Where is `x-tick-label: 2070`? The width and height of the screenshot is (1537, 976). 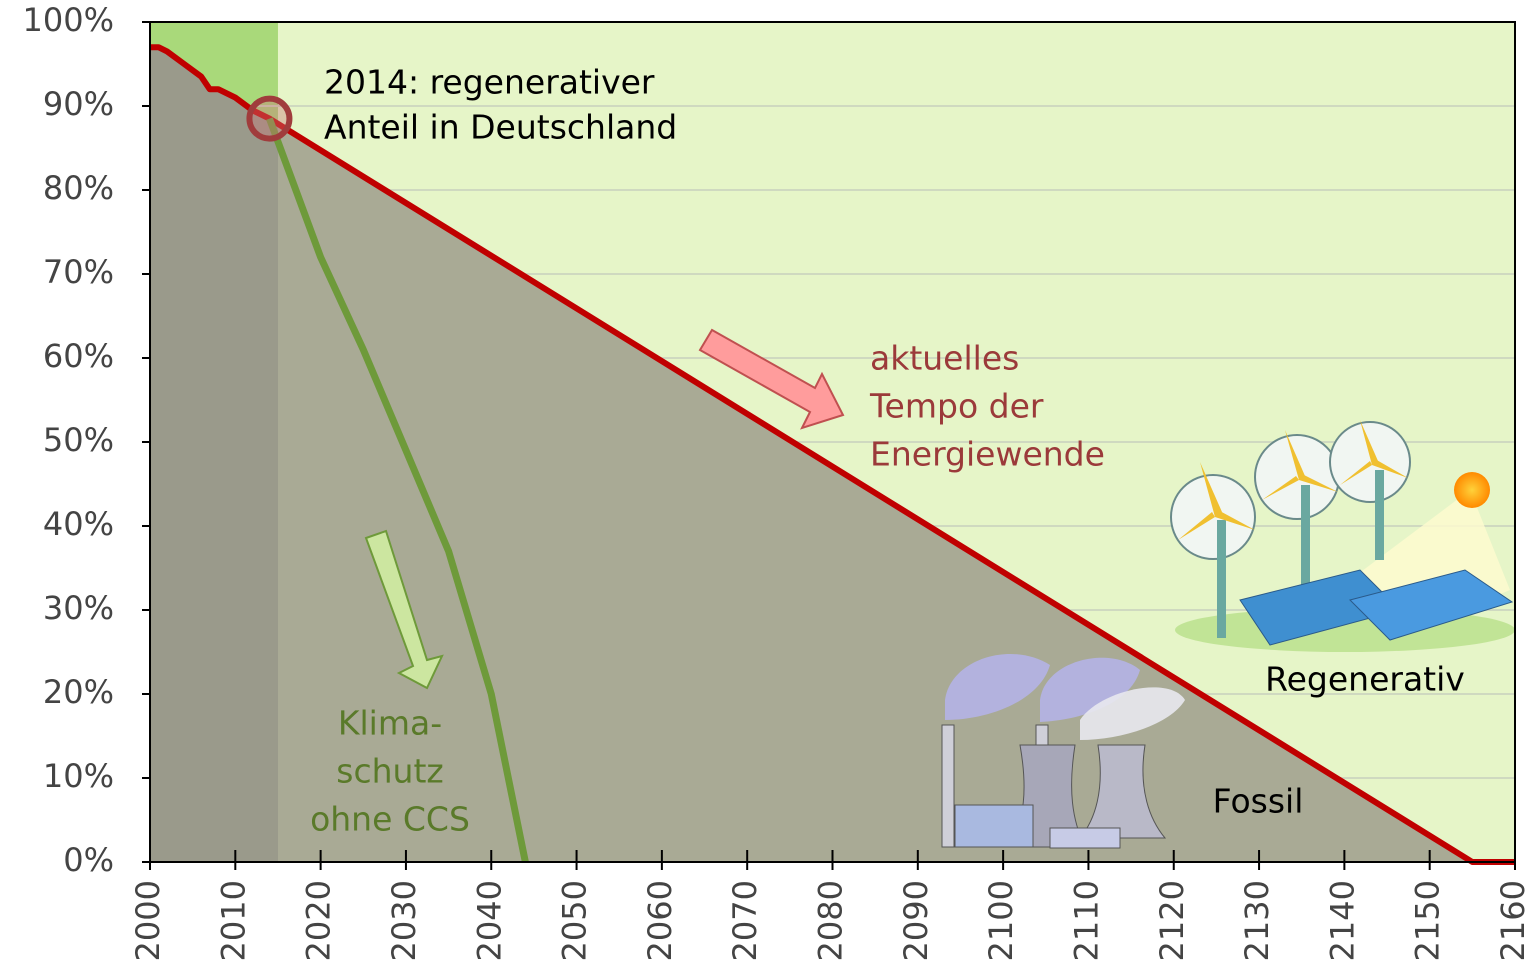 x-tick-label: 2070 is located at coordinates (745, 920).